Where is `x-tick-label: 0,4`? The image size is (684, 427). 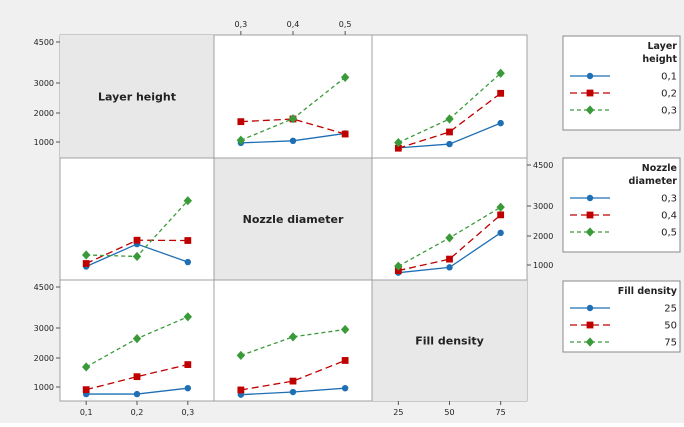
x-tick-label: 0,4 is located at coordinates (293, 24).